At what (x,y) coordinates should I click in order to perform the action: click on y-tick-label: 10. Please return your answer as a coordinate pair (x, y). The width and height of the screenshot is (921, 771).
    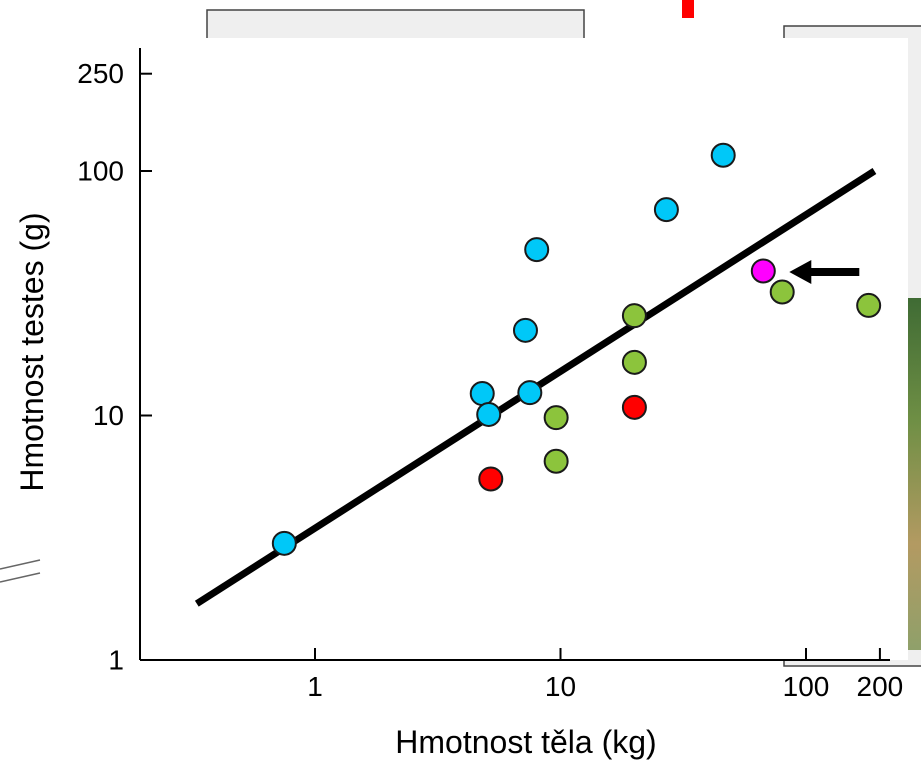
    Looking at the image, I should click on (108, 415).